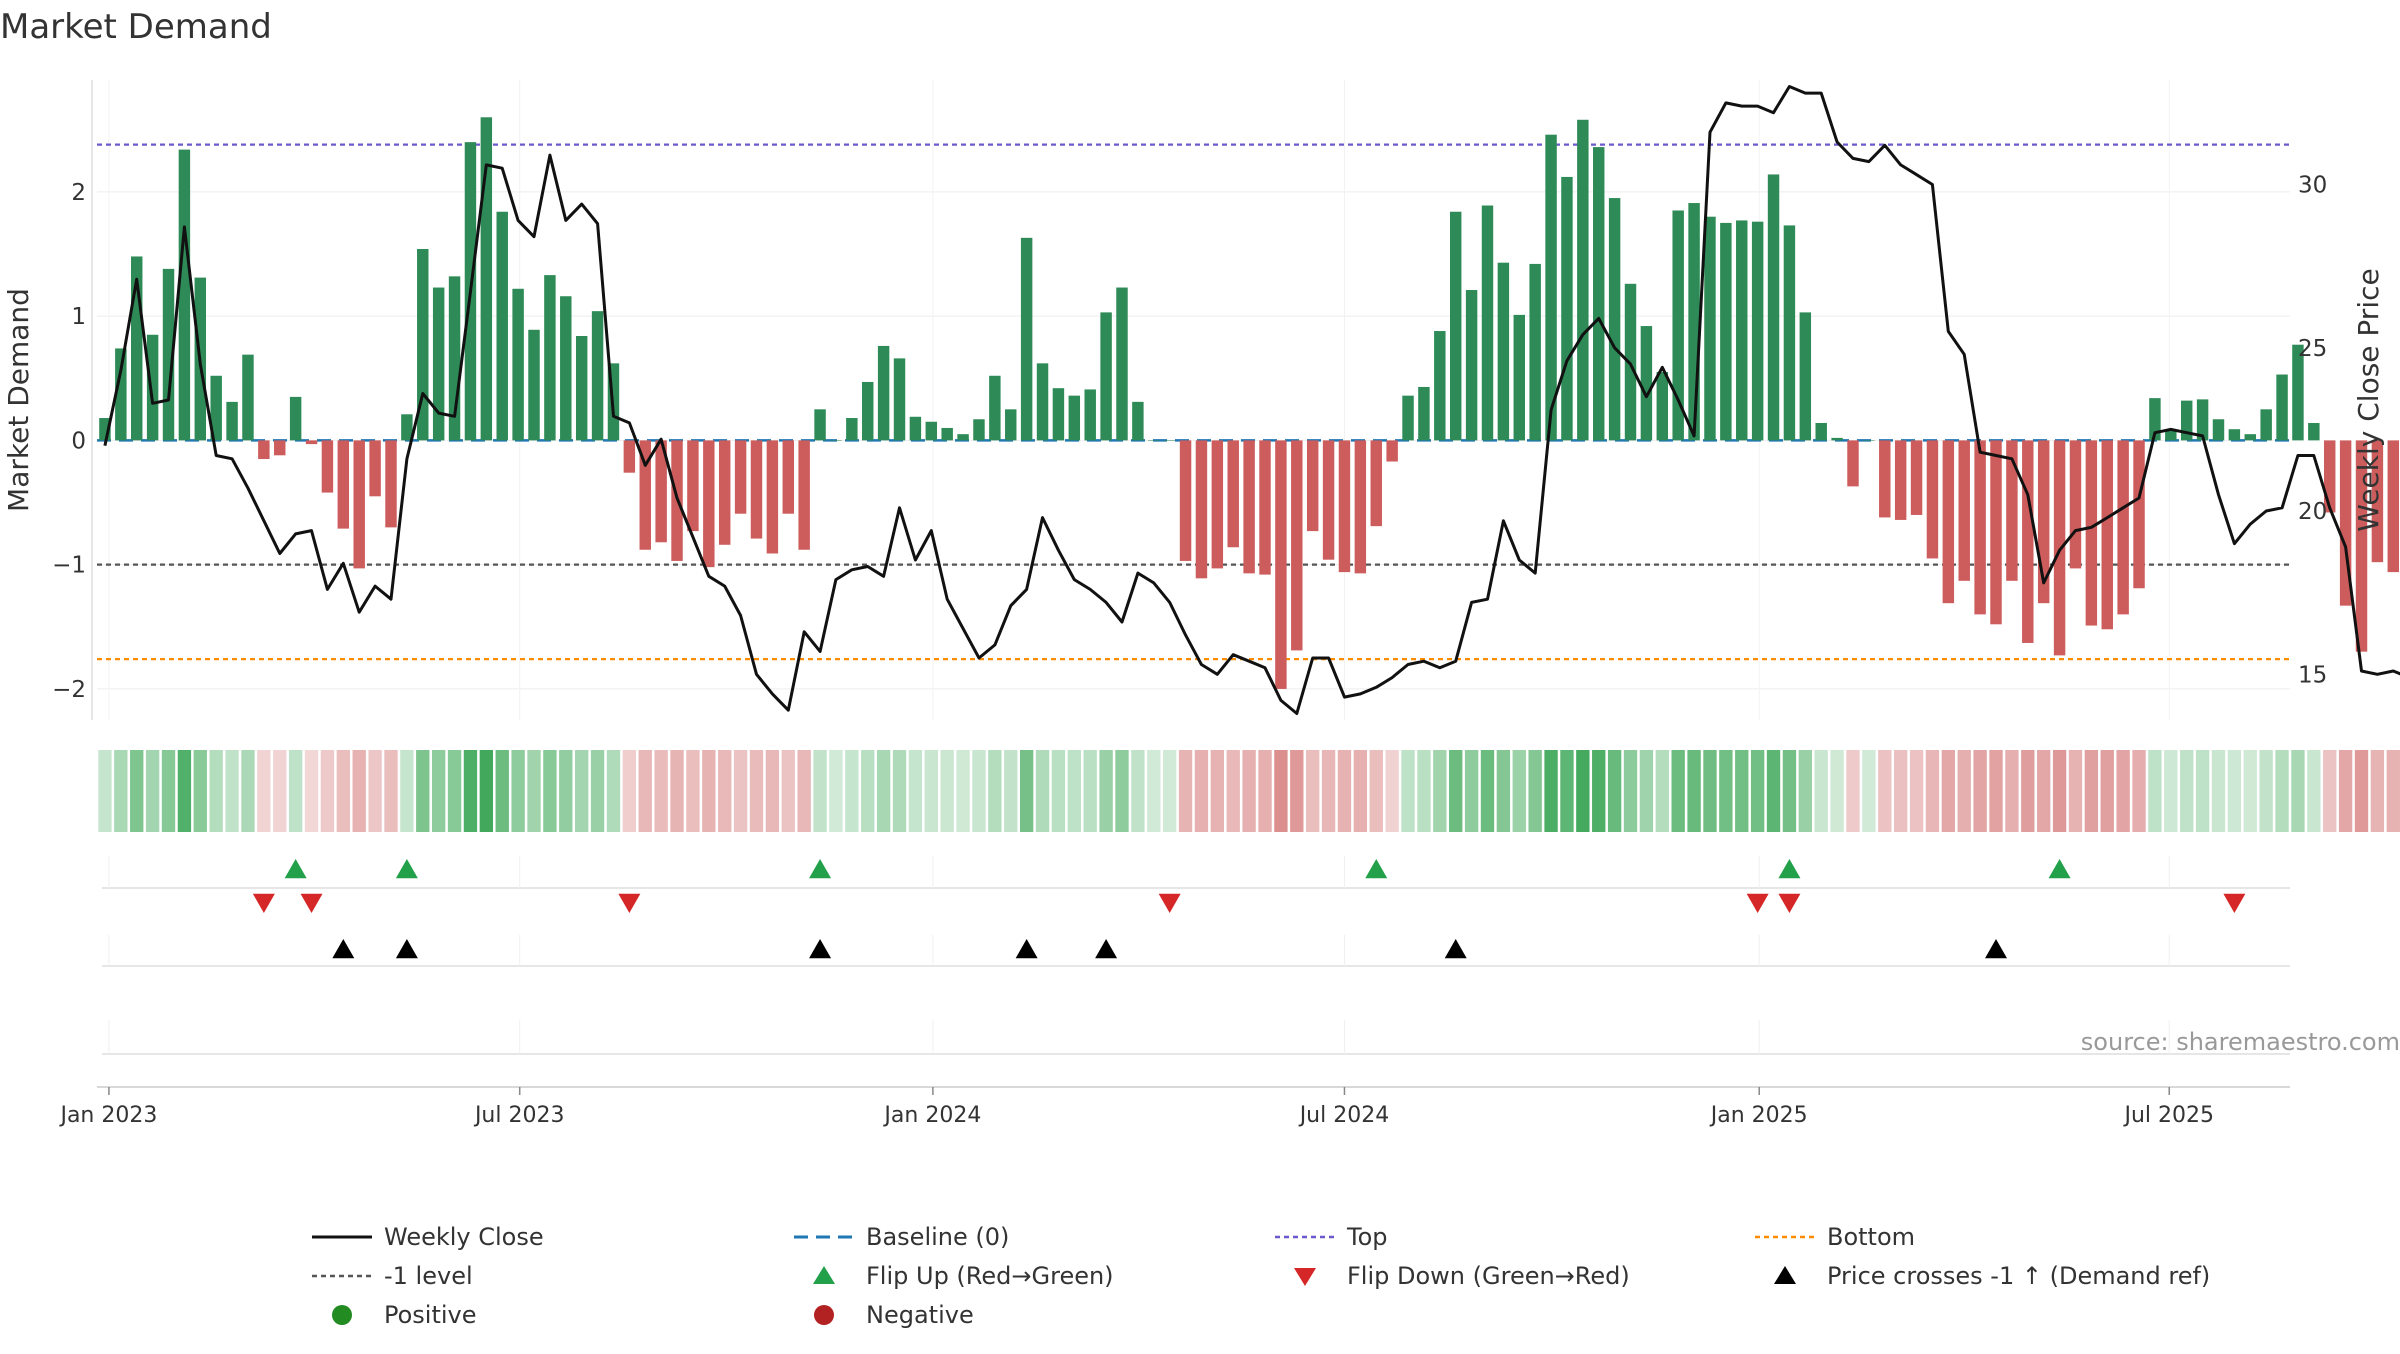 The height and width of the screenshot is (1354, 2400). Describe the element at coordinates (1367, 1237) in the screenshot. I see `legend-label: Top` at that location.